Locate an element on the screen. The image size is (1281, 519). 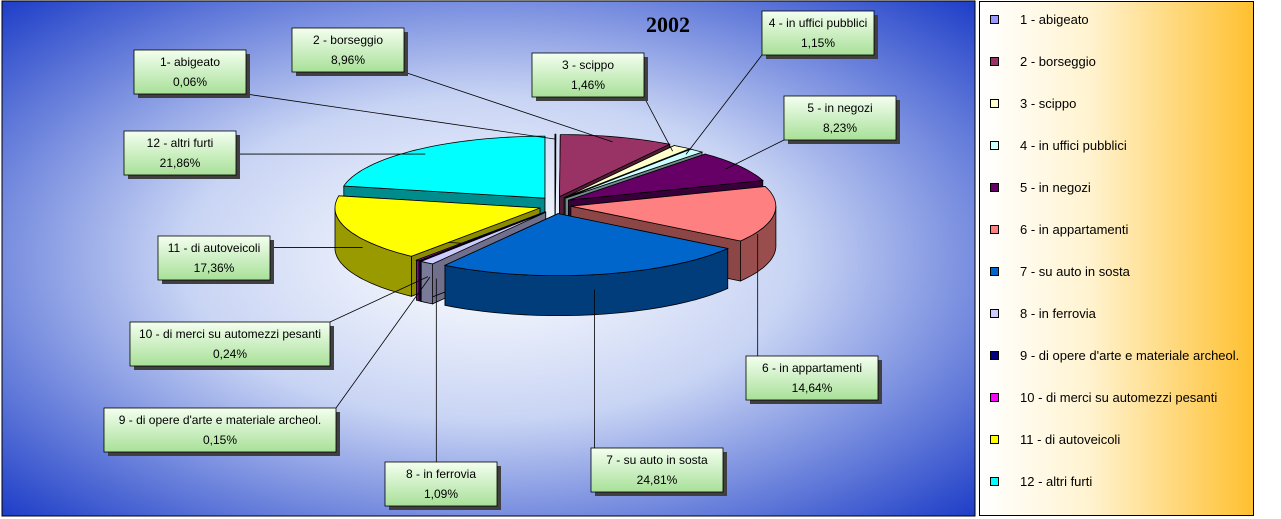
legend-label: 9 - di opere d'arte e materiale archeol. is located at coordinates (1130, 355).